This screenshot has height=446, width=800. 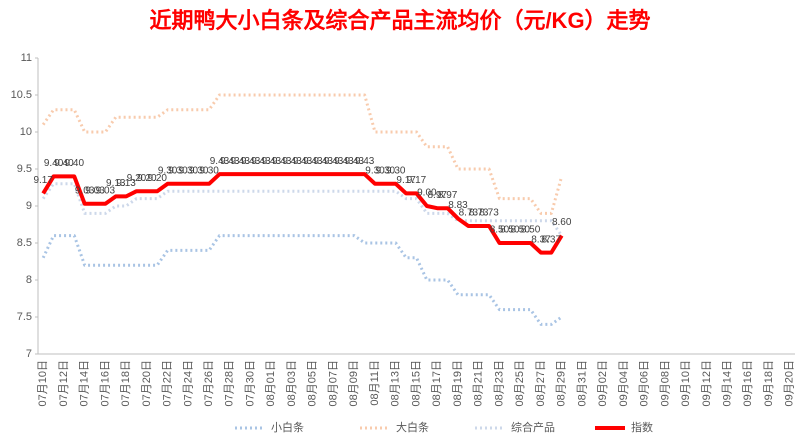 I want to click on y-tick-label: 8, so click(x=29, y=280).